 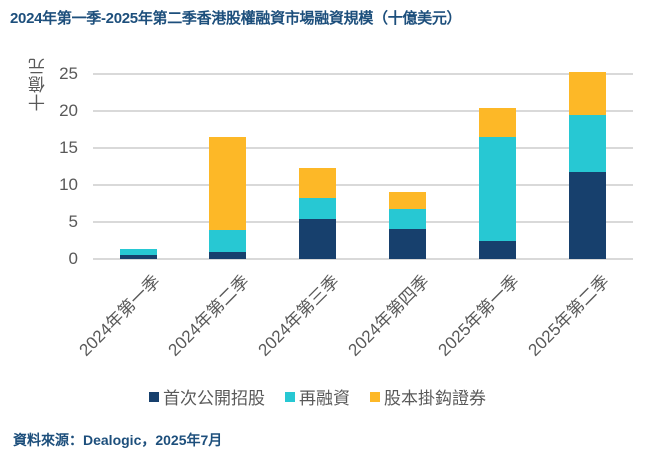 What do you see at coordinates (298, 315) in the screenshot?
I see `x-tick-label: 2024年第三季` at bounding box center [298, 315].